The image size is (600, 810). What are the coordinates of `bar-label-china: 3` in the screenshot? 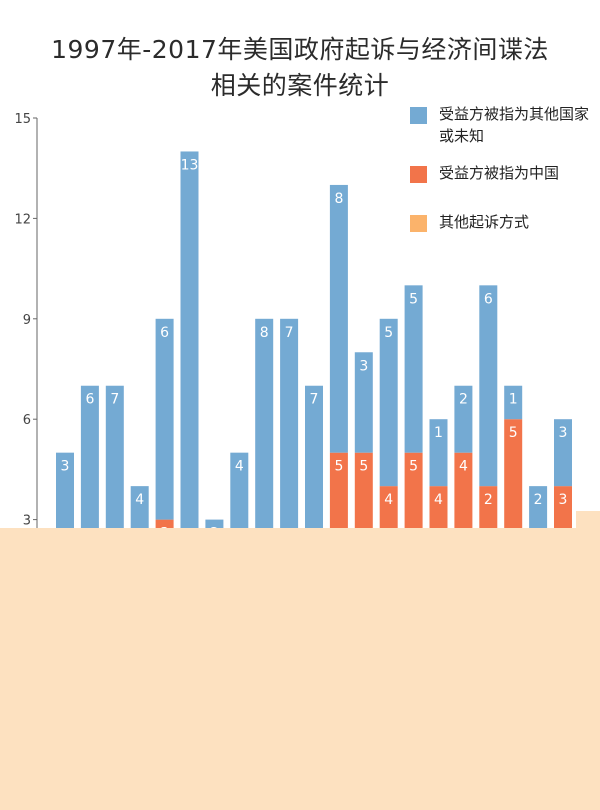 It's located at (563, 500).